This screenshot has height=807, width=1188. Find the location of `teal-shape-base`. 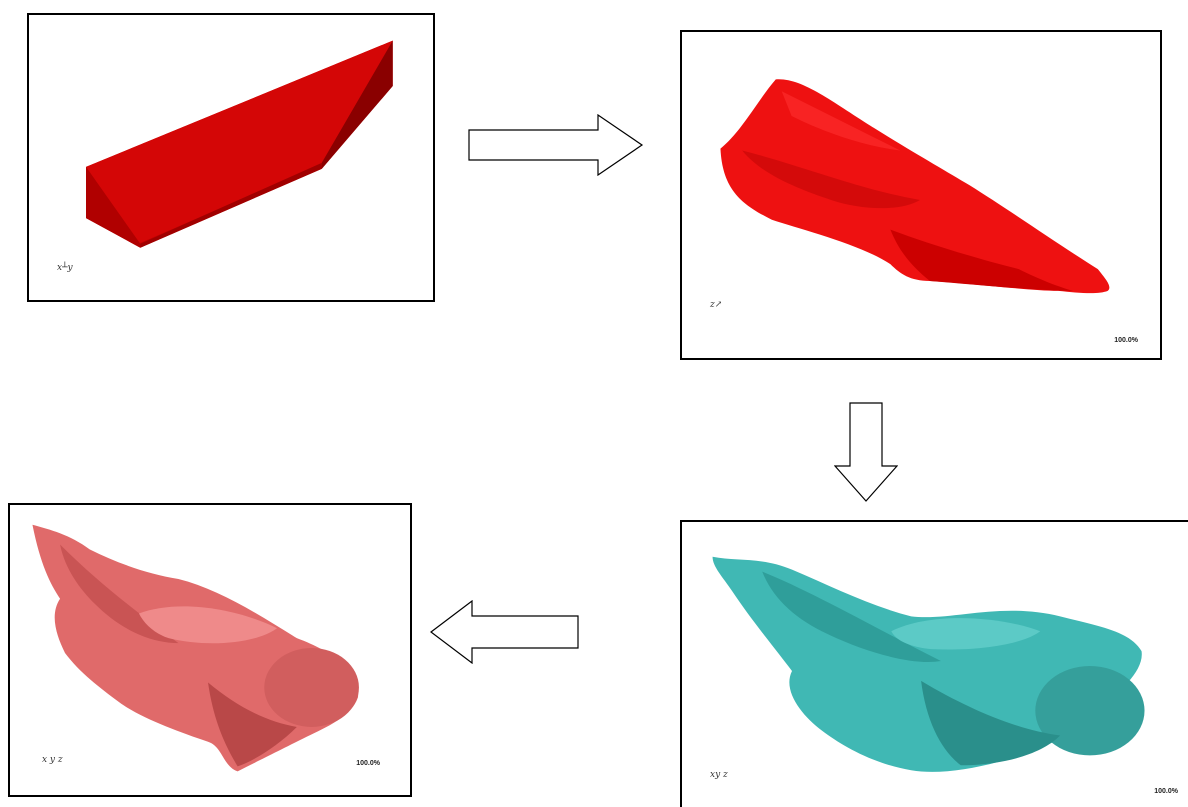

teal-shape-base is located at coordinates (1090, 710).